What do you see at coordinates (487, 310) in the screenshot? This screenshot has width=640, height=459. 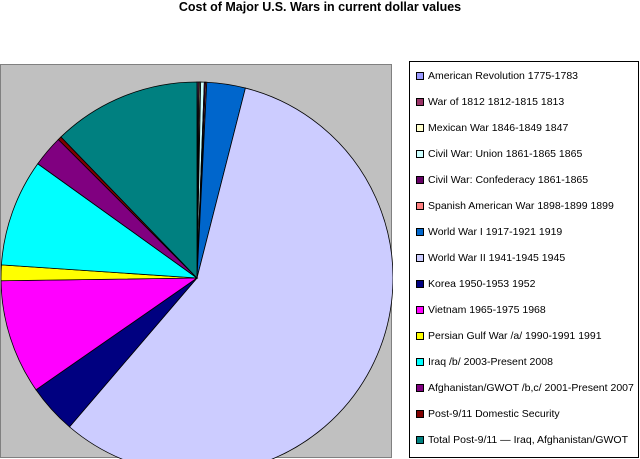 I see `legend-label: Vietnam 1965-1975 1968` at bounding box center [487, 310].